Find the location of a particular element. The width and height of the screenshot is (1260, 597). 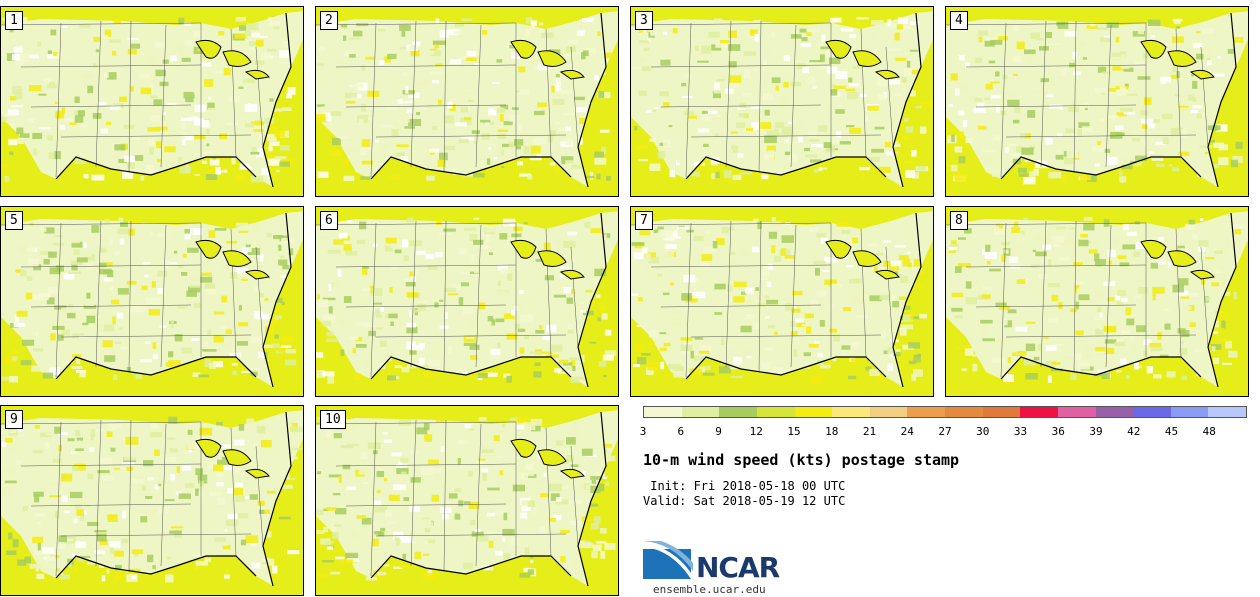

member-panel-7: 7 is located at coordinates (782, 301).